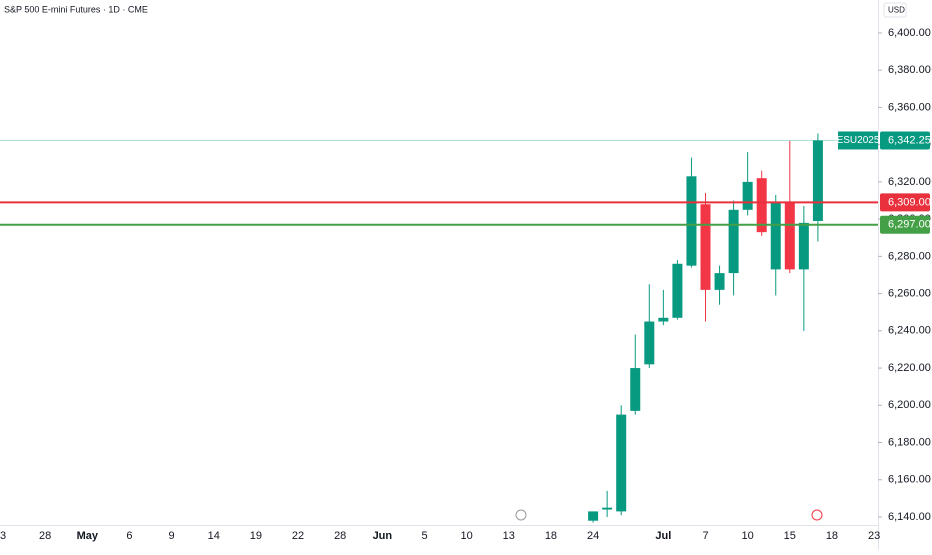 This screenshot has width=932, height=555. What do you see at coordinates (909, 480) in the screenshot?
I see `y-tick-label: 6,160.00` at bounding box center [909, 480].